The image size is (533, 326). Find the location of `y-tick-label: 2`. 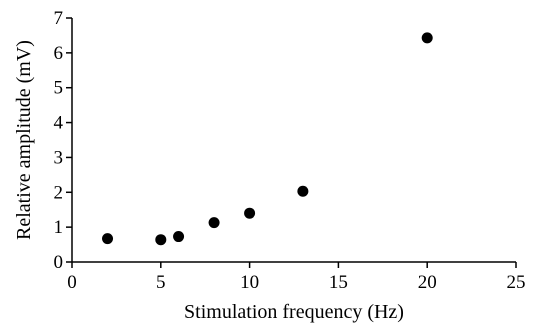

y-tick-label: 2 is located at coordinates (59, 192).